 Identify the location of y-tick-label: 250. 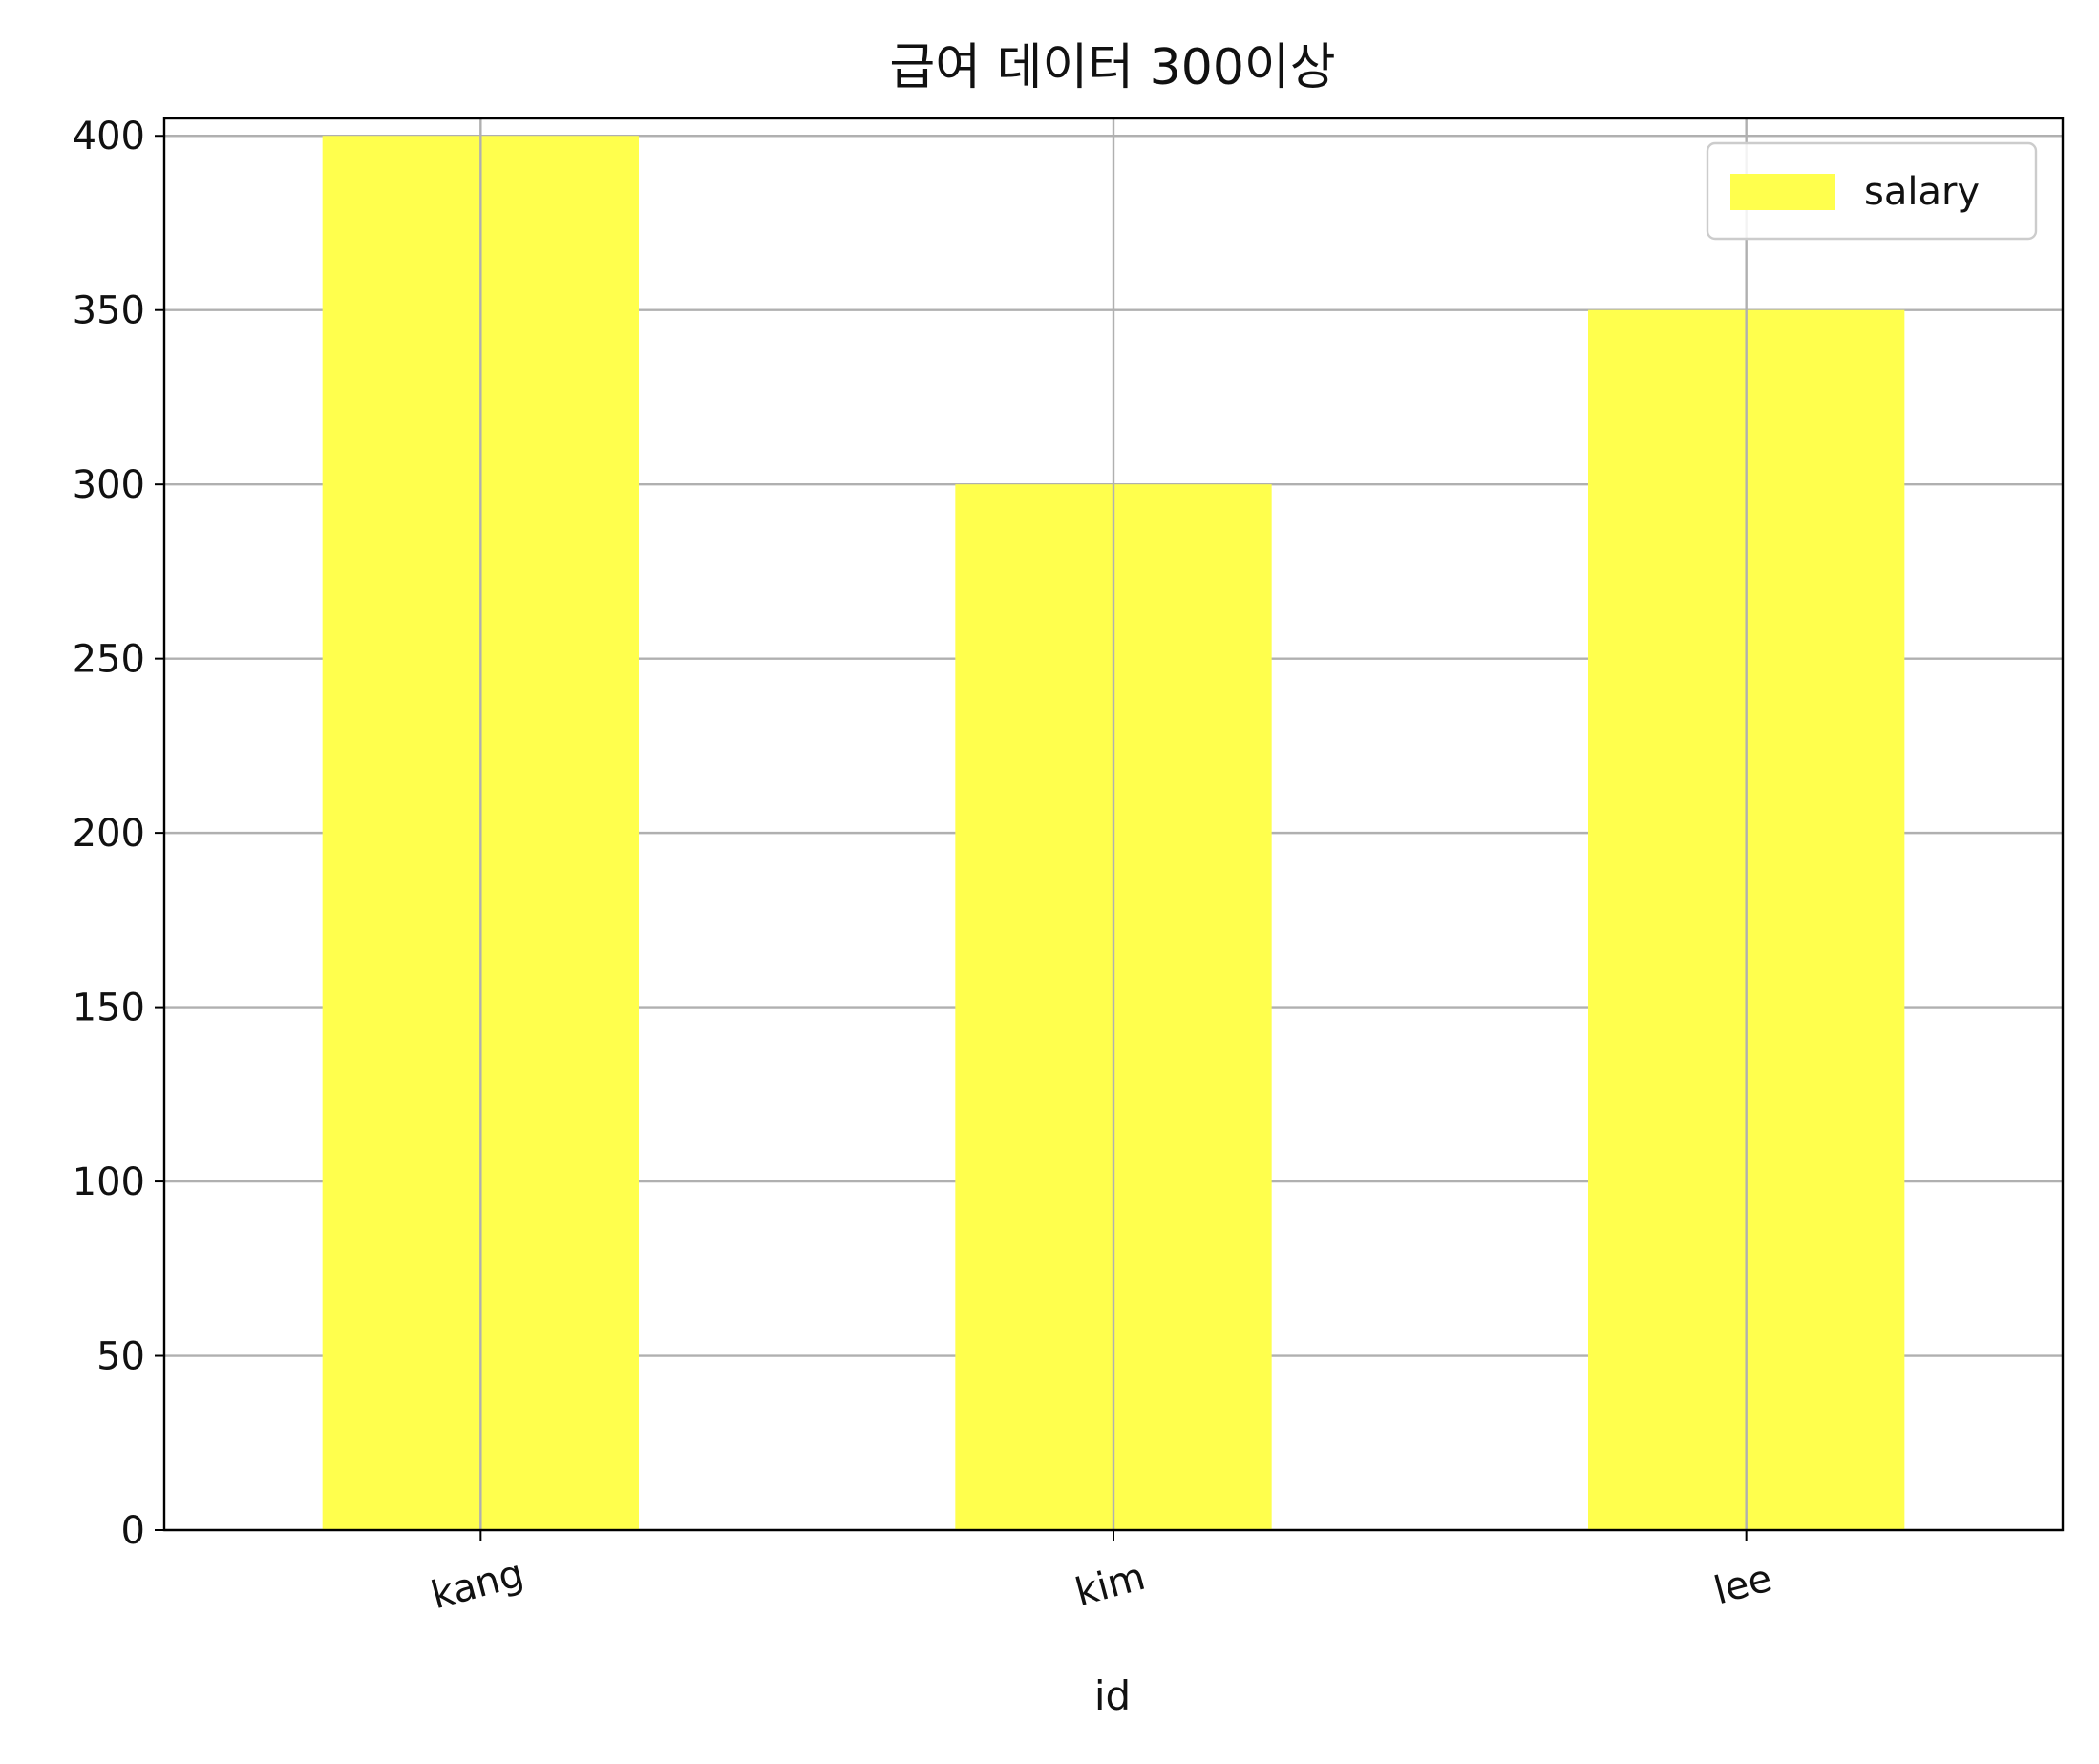
(109, 660).